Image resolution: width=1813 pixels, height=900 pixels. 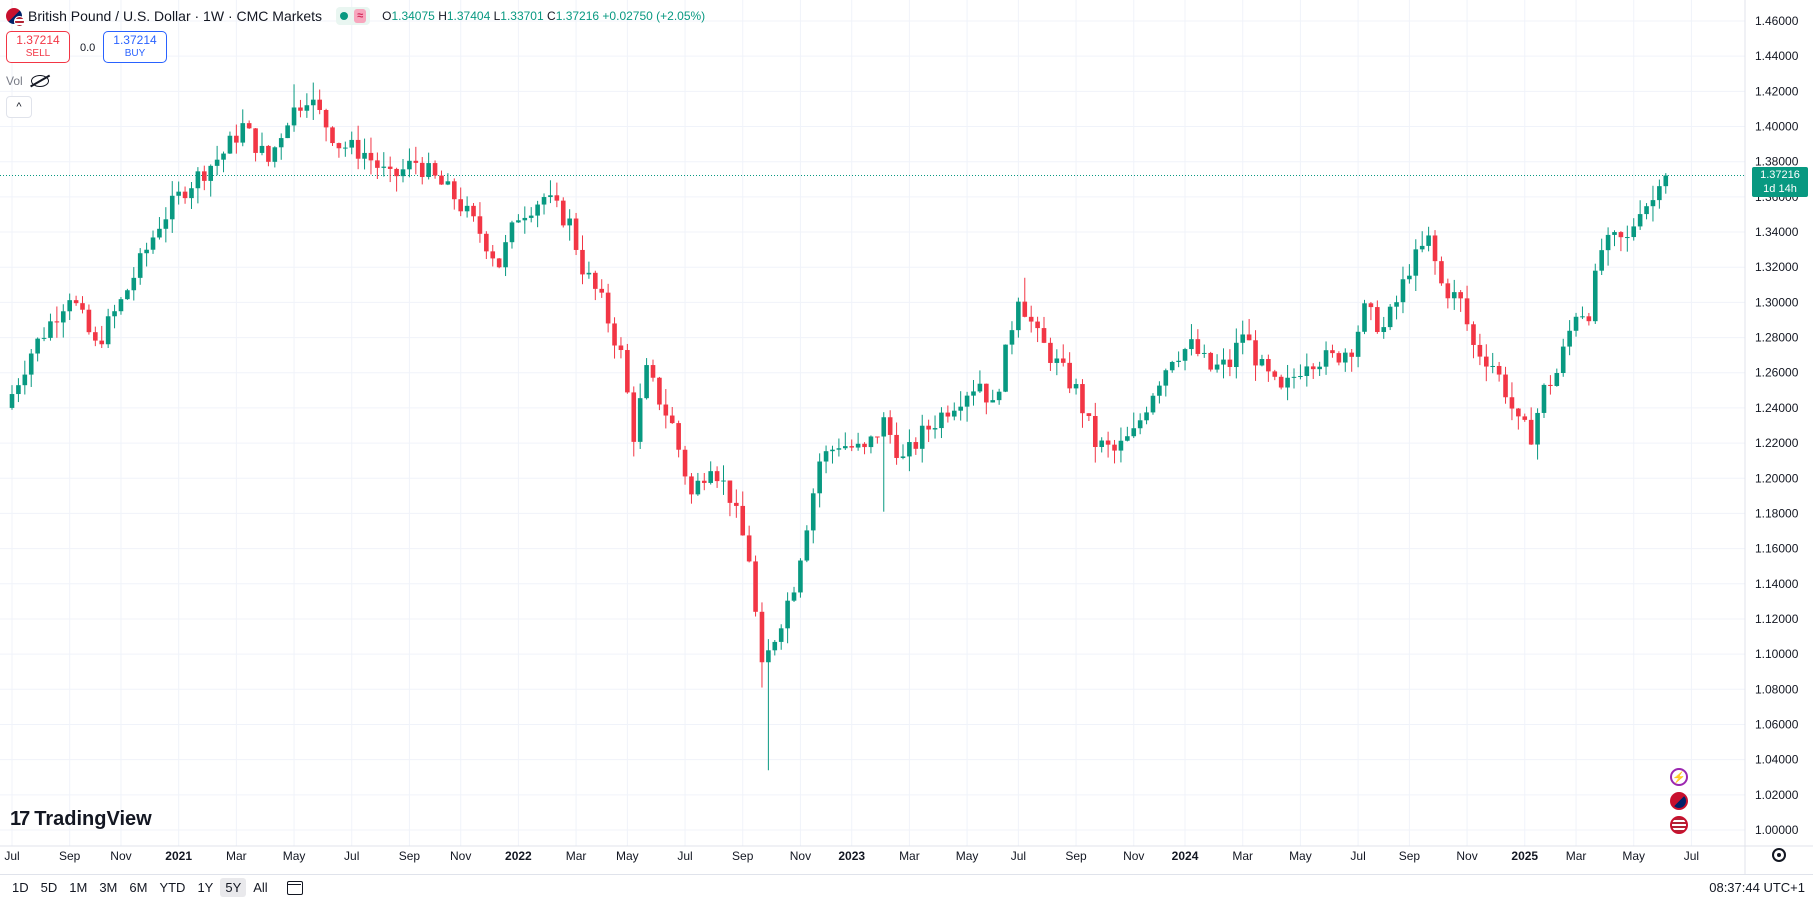 I want to click on bottom-toolbar: 1D 5D 1M 3M 6M YTD 1Y 5Y All 08:37:44 UTC+1, so click(x=906, y=887).